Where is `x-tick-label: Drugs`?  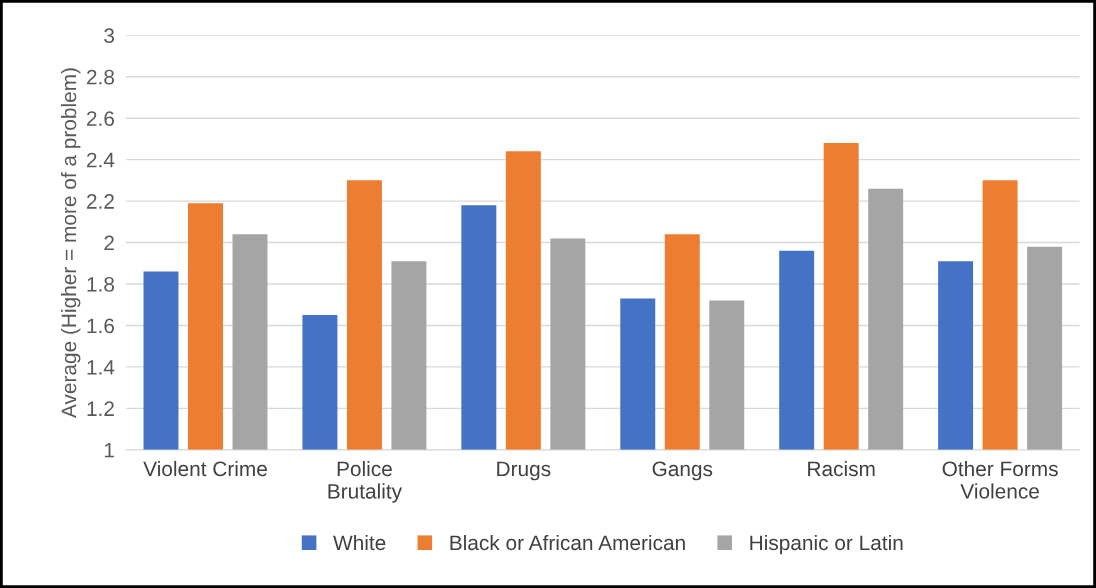
x-tick-label: Drugs is located at coordinates (524, 471).